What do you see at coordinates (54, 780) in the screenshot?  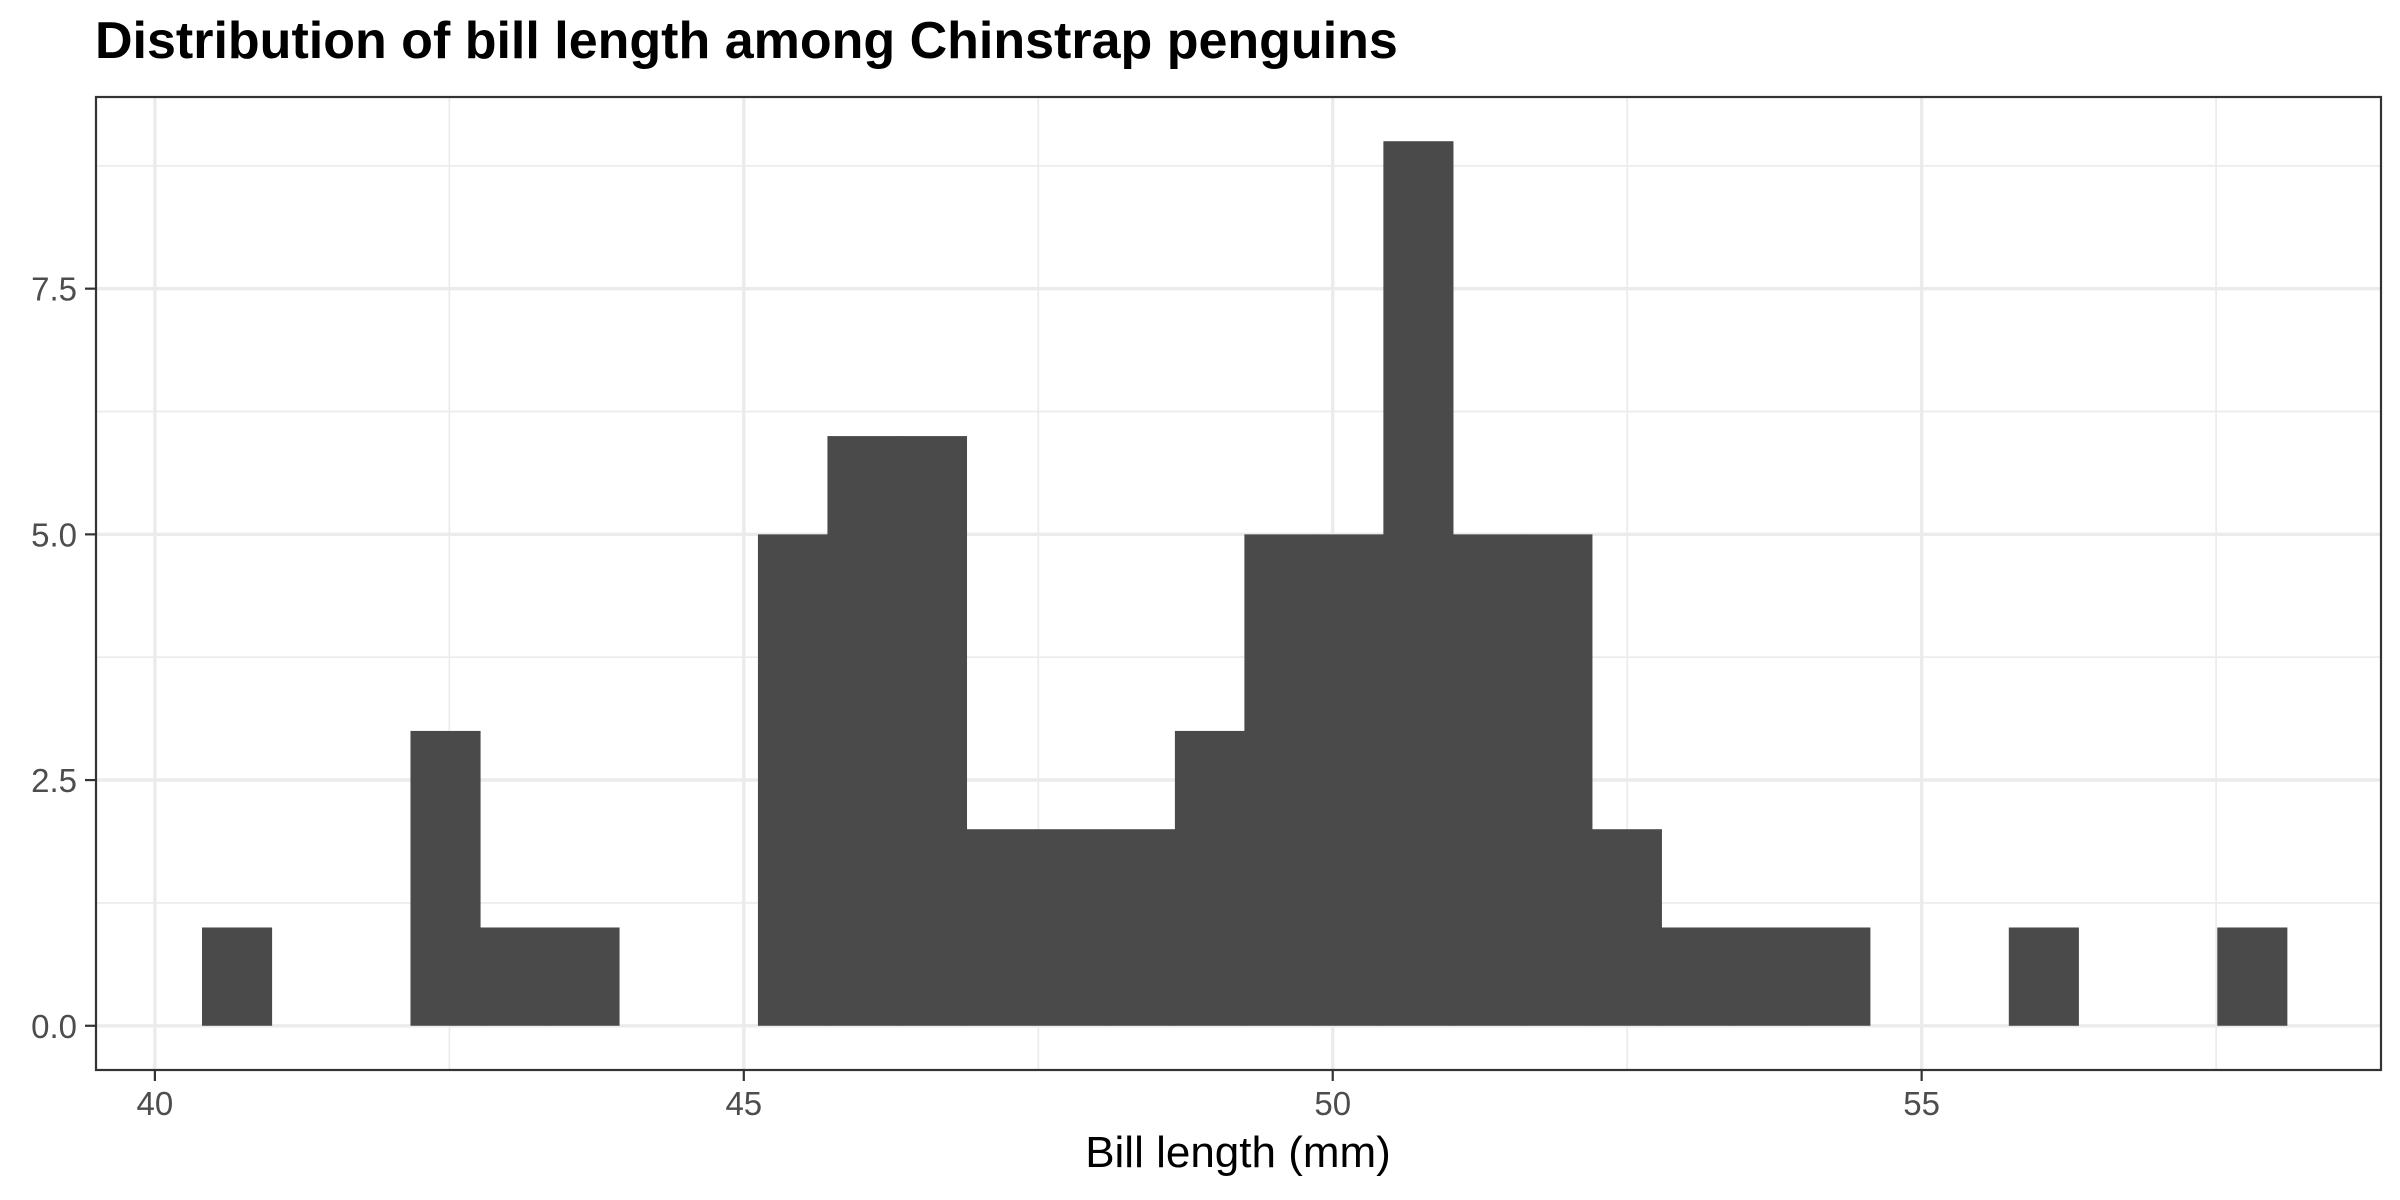 I see `y-tick-label: 2.5` at bounding box center [54, 780].